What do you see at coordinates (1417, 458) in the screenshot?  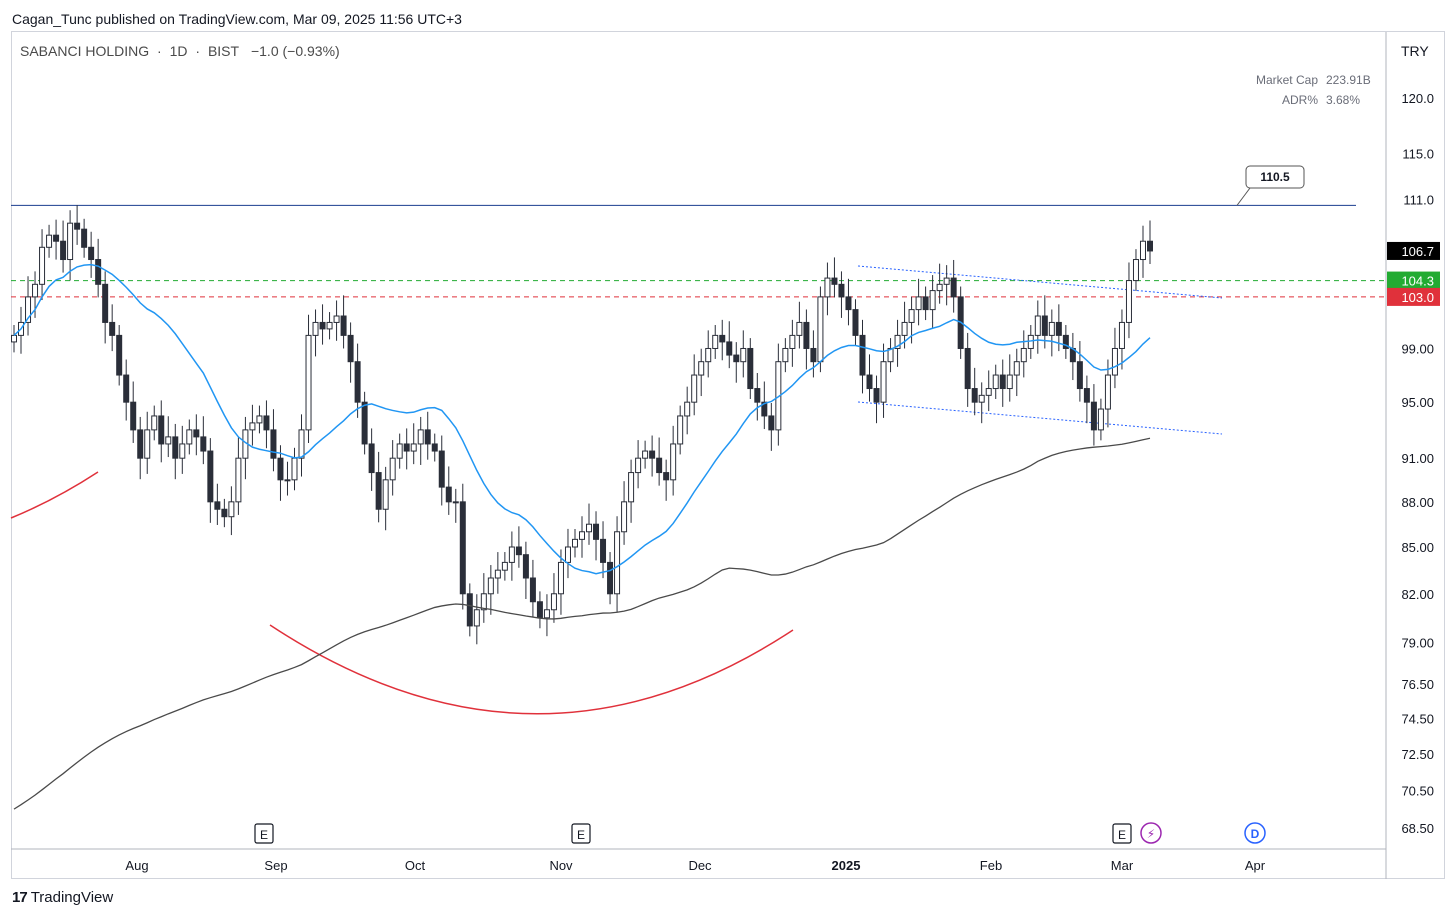 I see `price-tick-label: 91.00` at bounding box center [1417, 458].